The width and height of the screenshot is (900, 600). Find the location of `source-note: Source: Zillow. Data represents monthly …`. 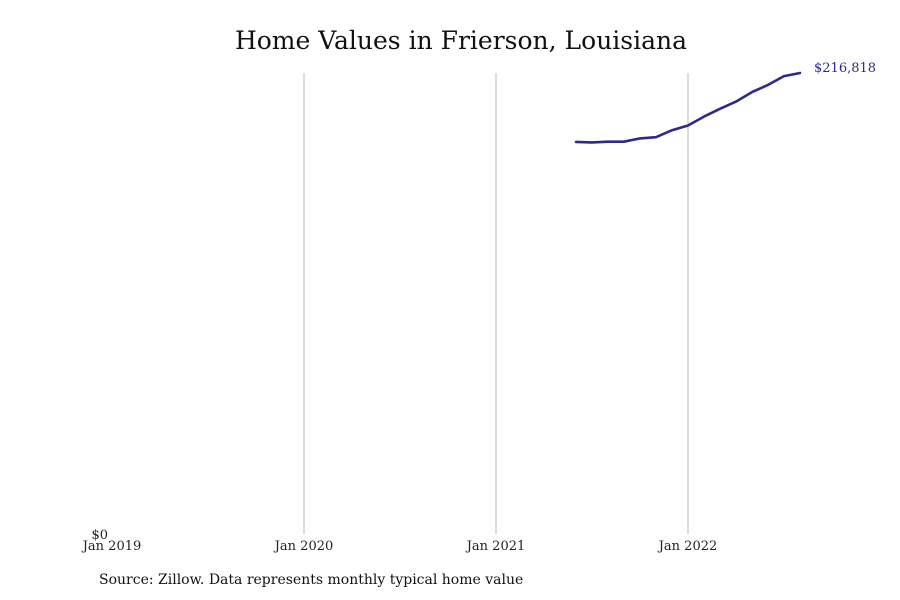

source-note: Source: Zillow. Data represents monthly … is located at coordinates (311, 580).